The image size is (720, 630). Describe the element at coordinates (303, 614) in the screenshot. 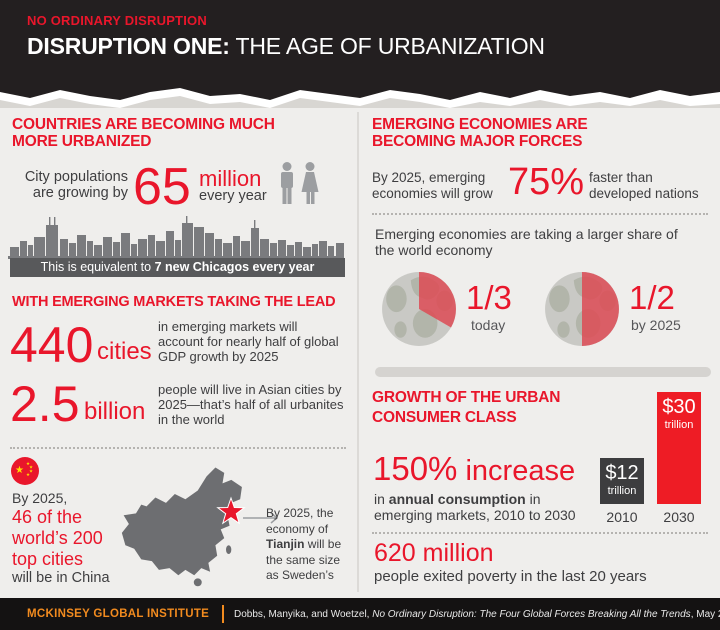

I see `citation-prefix: Dobbs, Manyika, and Woetzel,` at that location.